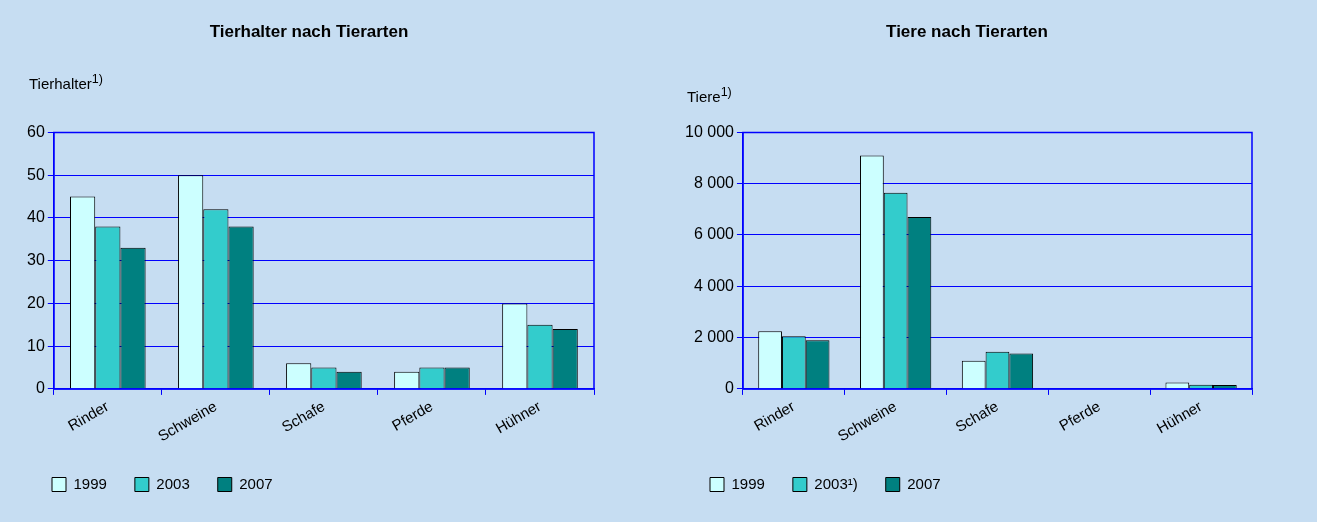  What do you see at coordinates (714, 336) in the screenshot?
I see `y-tick-label: 2 000` at bounding box center [714, 336].